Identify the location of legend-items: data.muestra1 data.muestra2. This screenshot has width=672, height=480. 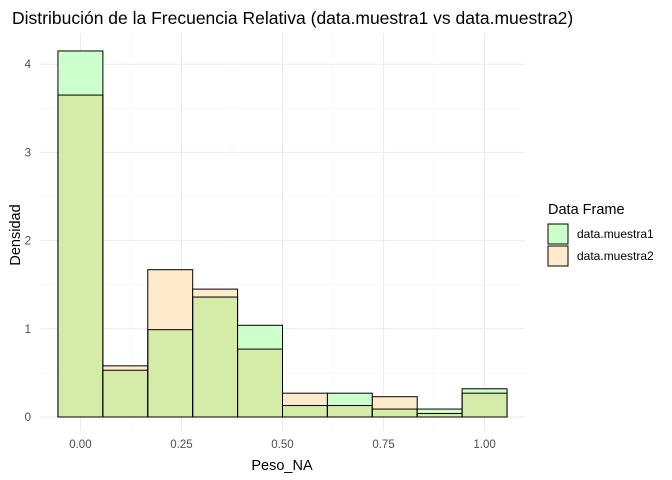
(600, 245).